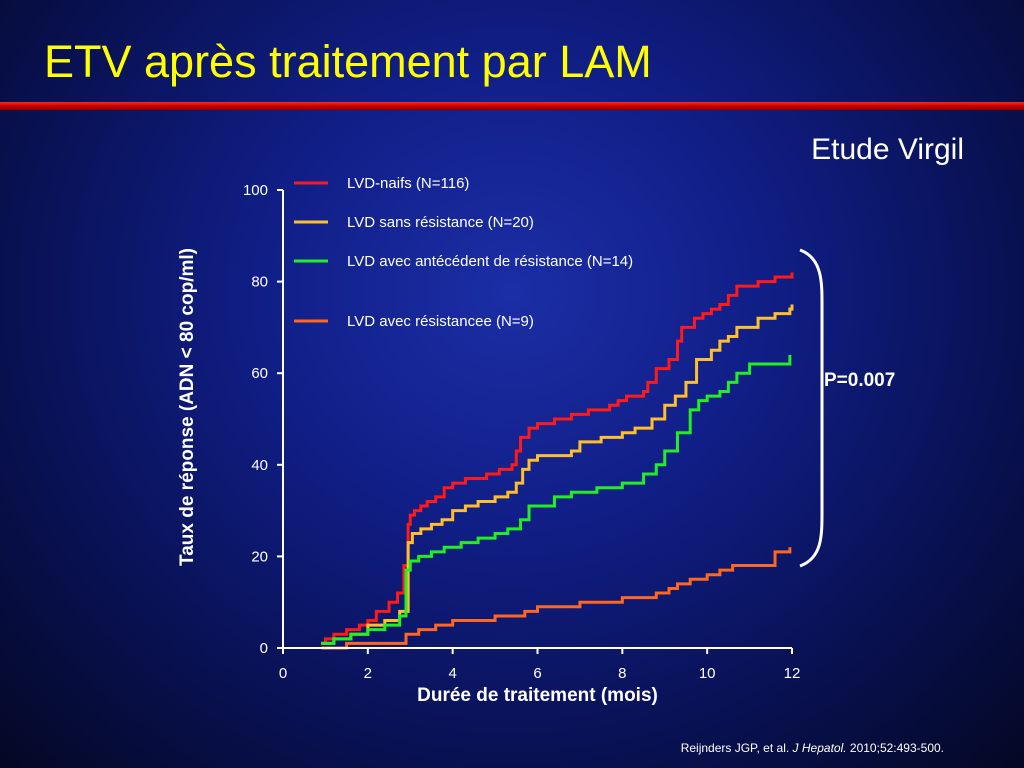 The width and height of the screenshot is (1024, 768). Describe the element at coordinates (622, 673) in the screenshot. I see `x-tick-label: 8` at that location.